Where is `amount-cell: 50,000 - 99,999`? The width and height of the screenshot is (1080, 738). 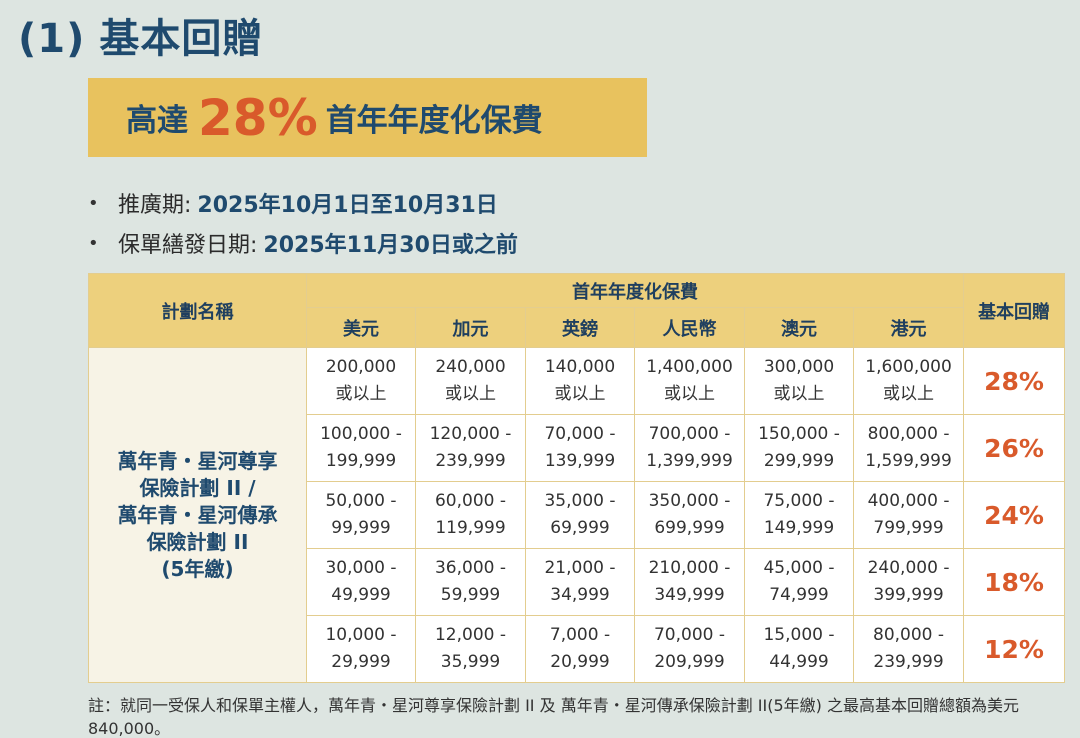 amount-cell: 50,000 - 99,999 is located at coordinates (361, 515).